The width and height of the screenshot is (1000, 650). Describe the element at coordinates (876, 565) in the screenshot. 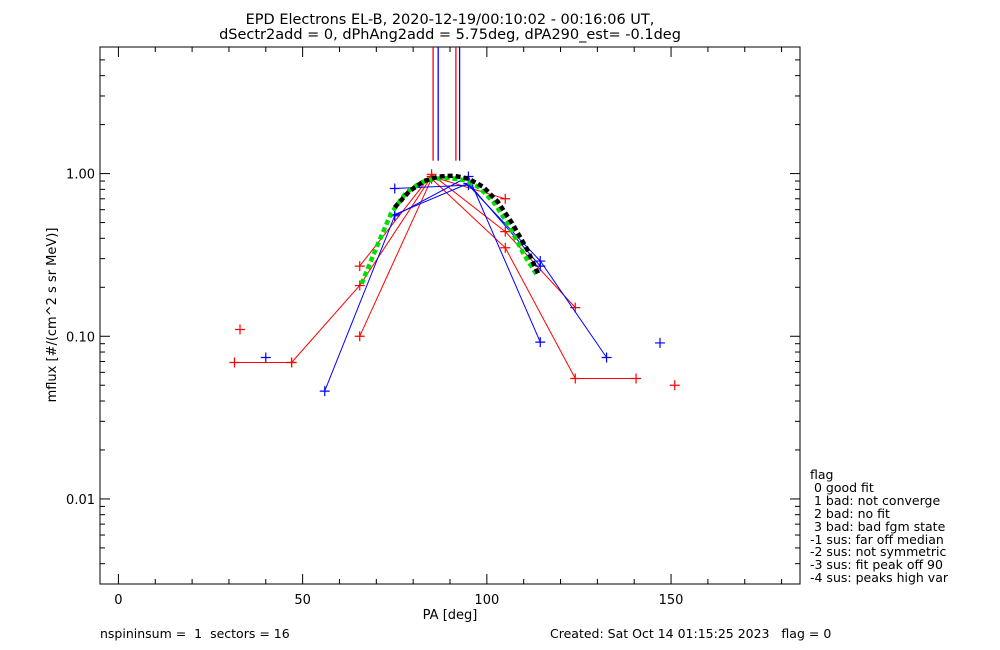

I see `legend-line-7: -3 sus: fit peak off 90` at that location.